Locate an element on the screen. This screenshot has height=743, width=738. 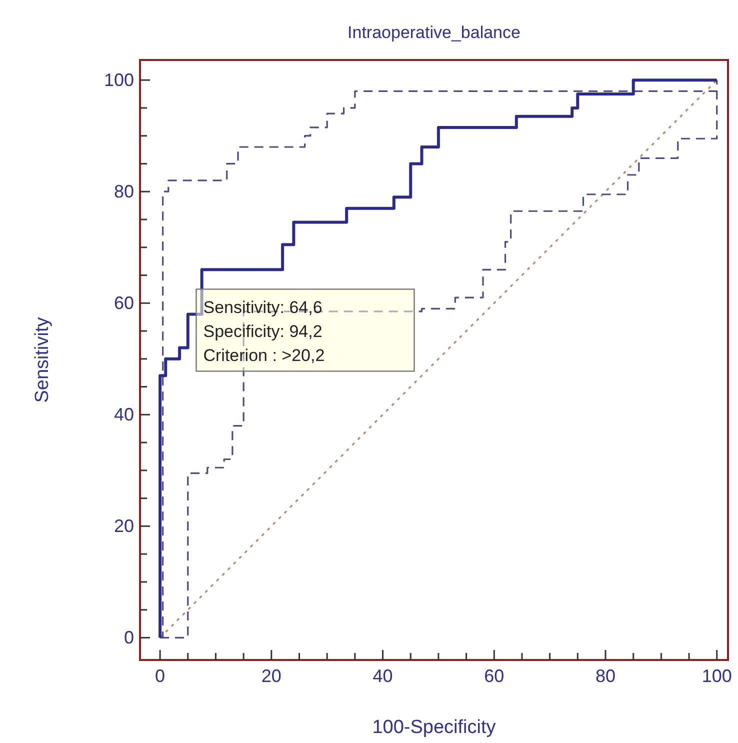
x-tick-label: 40 is located at coordinates (382, 676).